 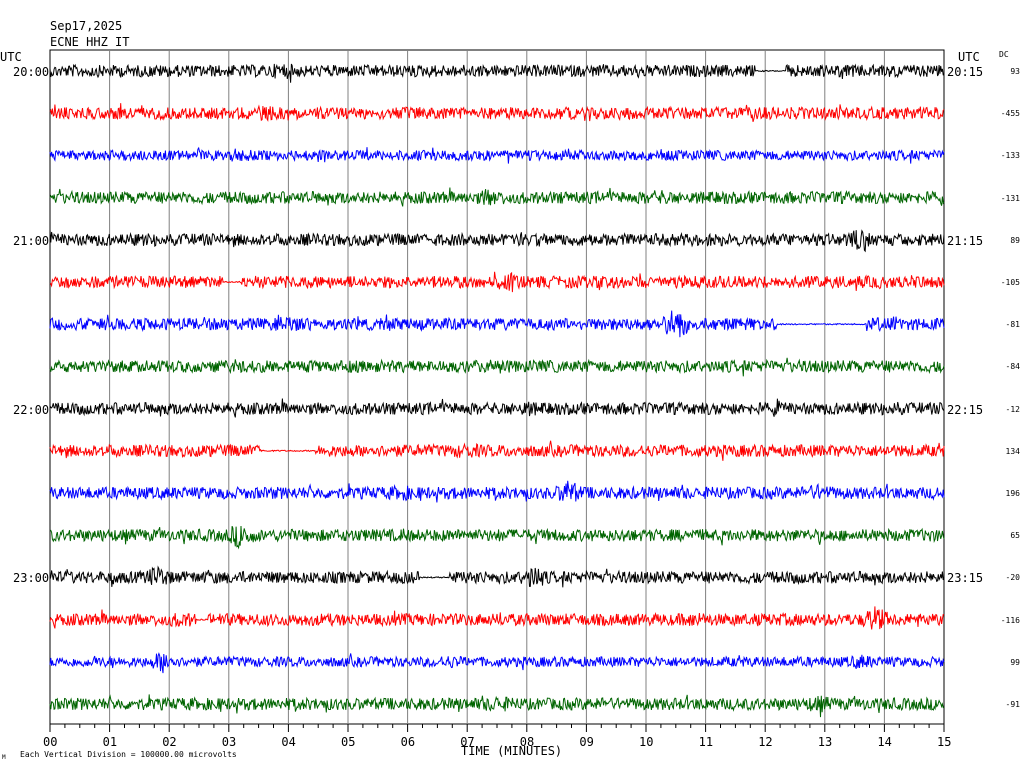 What do you see at coordinates (31, 240) in the screenshot?
I see `row-start-label: 21:00` at bounding box center [31, 240].